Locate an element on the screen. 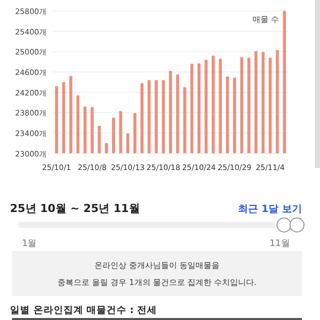  text: 온라인상 중개사님들이 동일매물을 중복으로 올릴 경우 1개의 물건으로 집계한 수치입니다. is located at coordinates (157, 274).